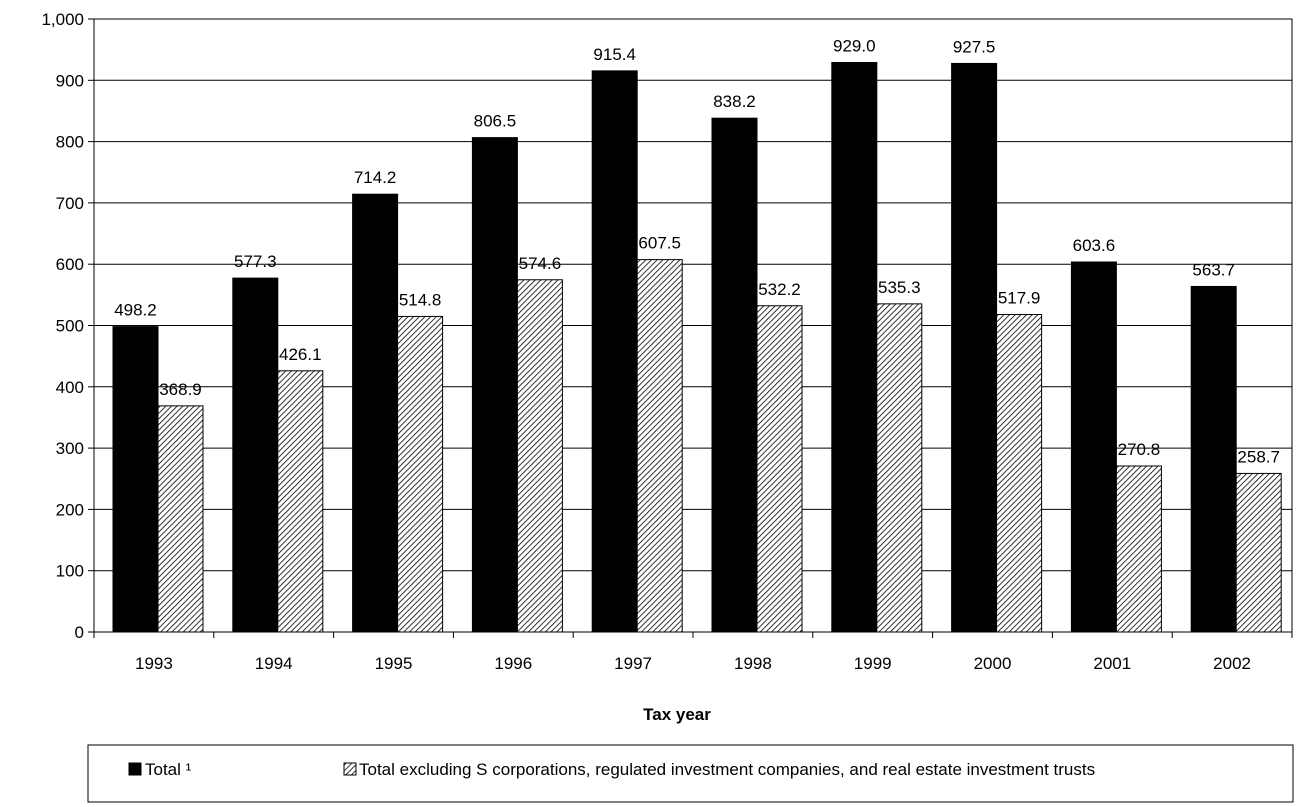 This screenshot has height=807, width=1301. Describe the element at coordinates (180, 389) in the screenshot. I see `data-label: 368.9` at that location.